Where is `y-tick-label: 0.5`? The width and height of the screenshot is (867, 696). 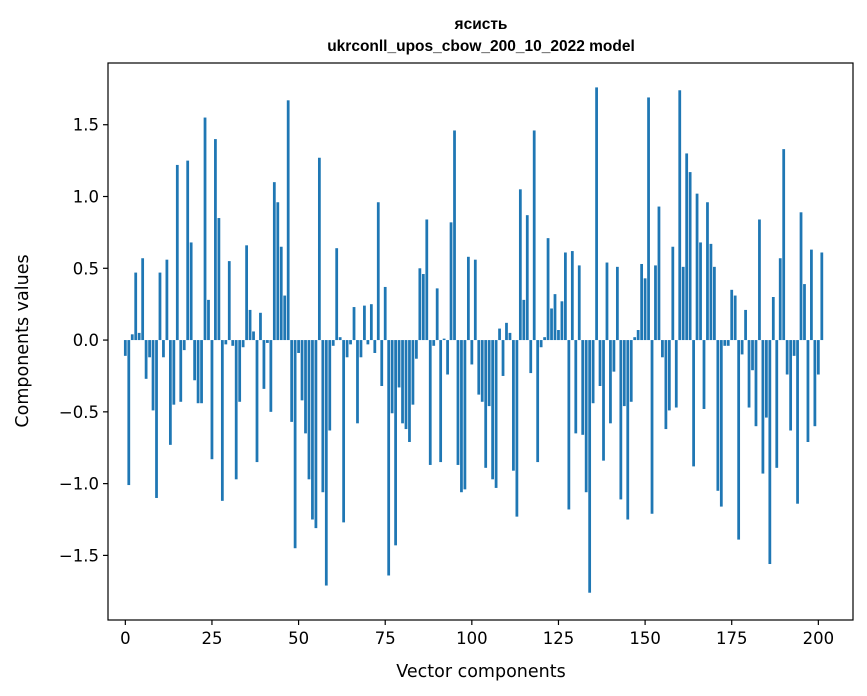
y-tick-label: 0.5 is located at coordinates (86, 268).